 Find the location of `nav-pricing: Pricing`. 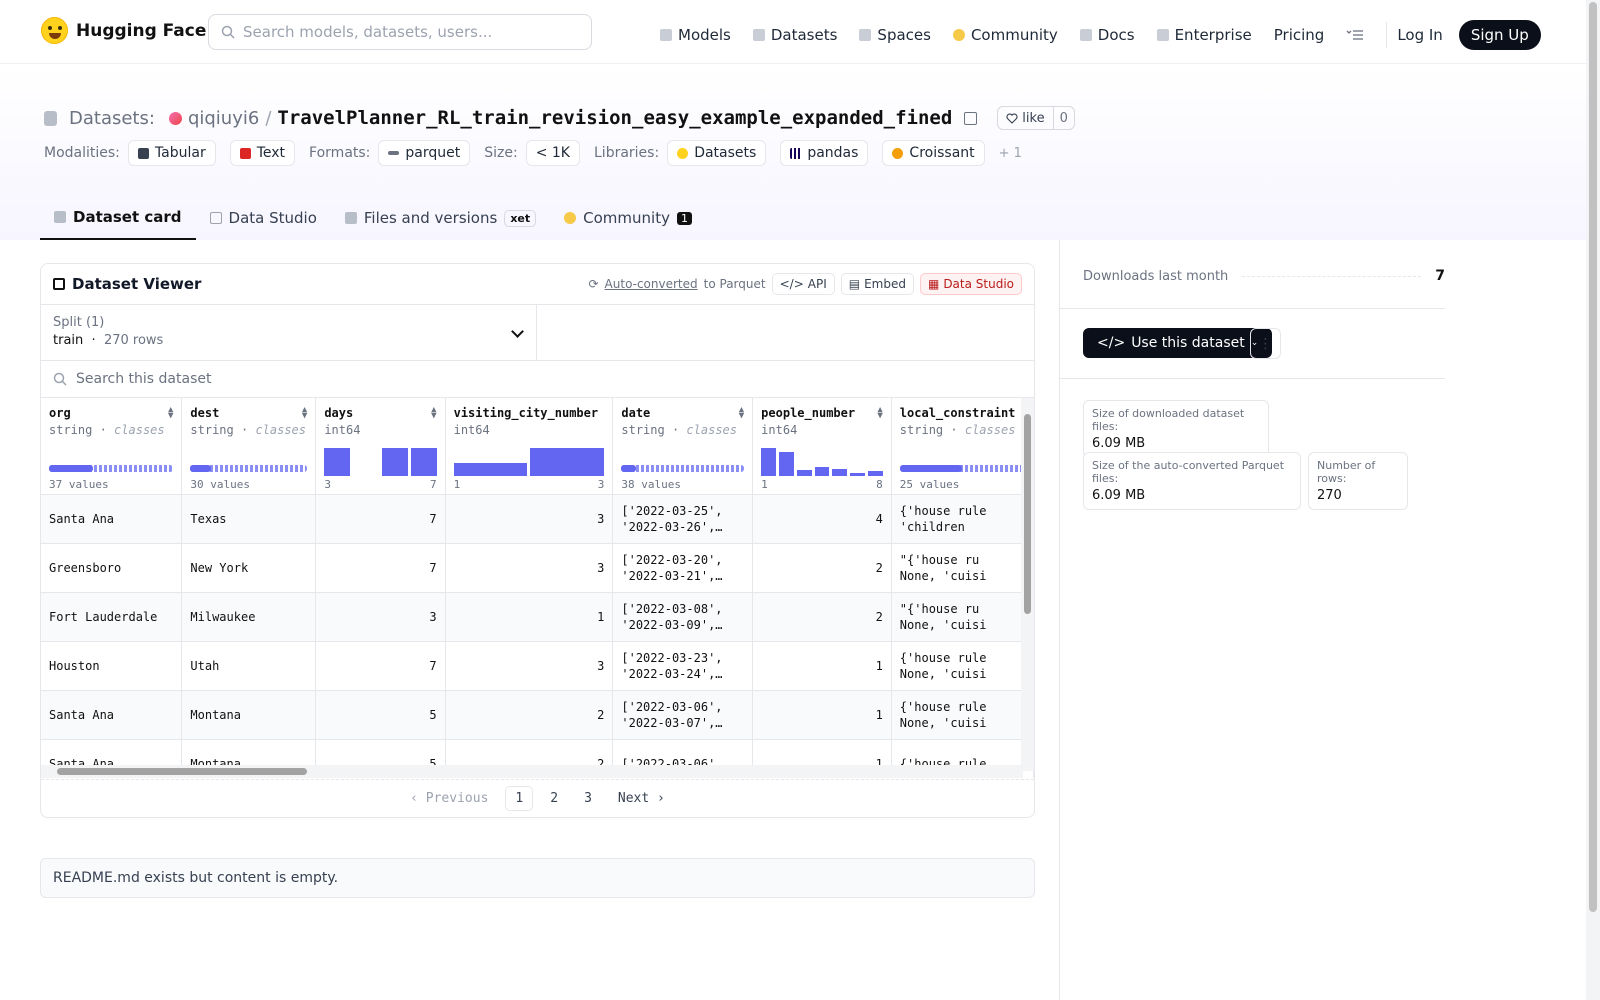

nav-pricing: Pricing is located at coordinates (1299, 35).